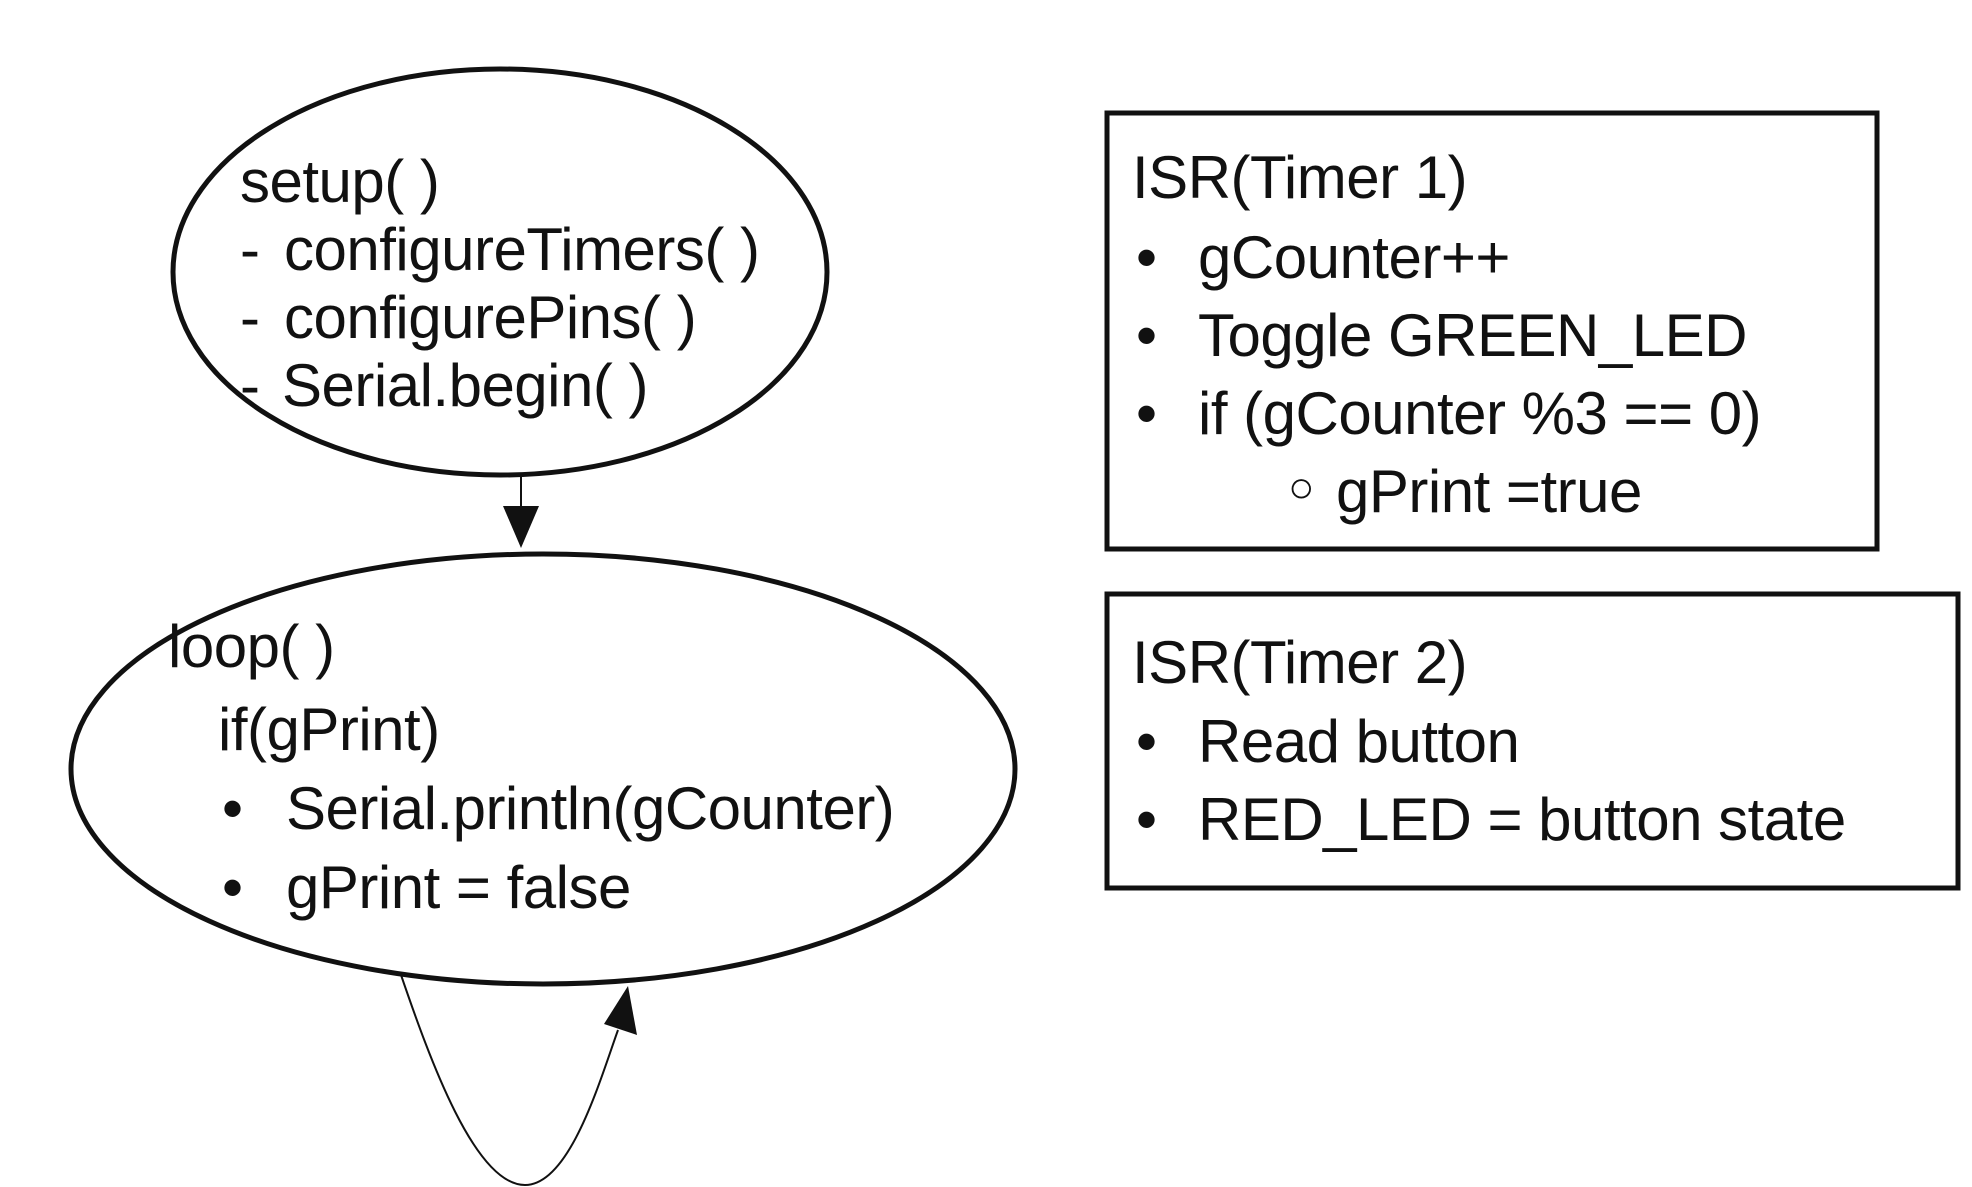 The height and width of the screenshot is (1187, 1972). Describe the element at coordinates (590, 808) in the screenshot. I see `loop-item-text: Serial.println(gCounter)` at that location.